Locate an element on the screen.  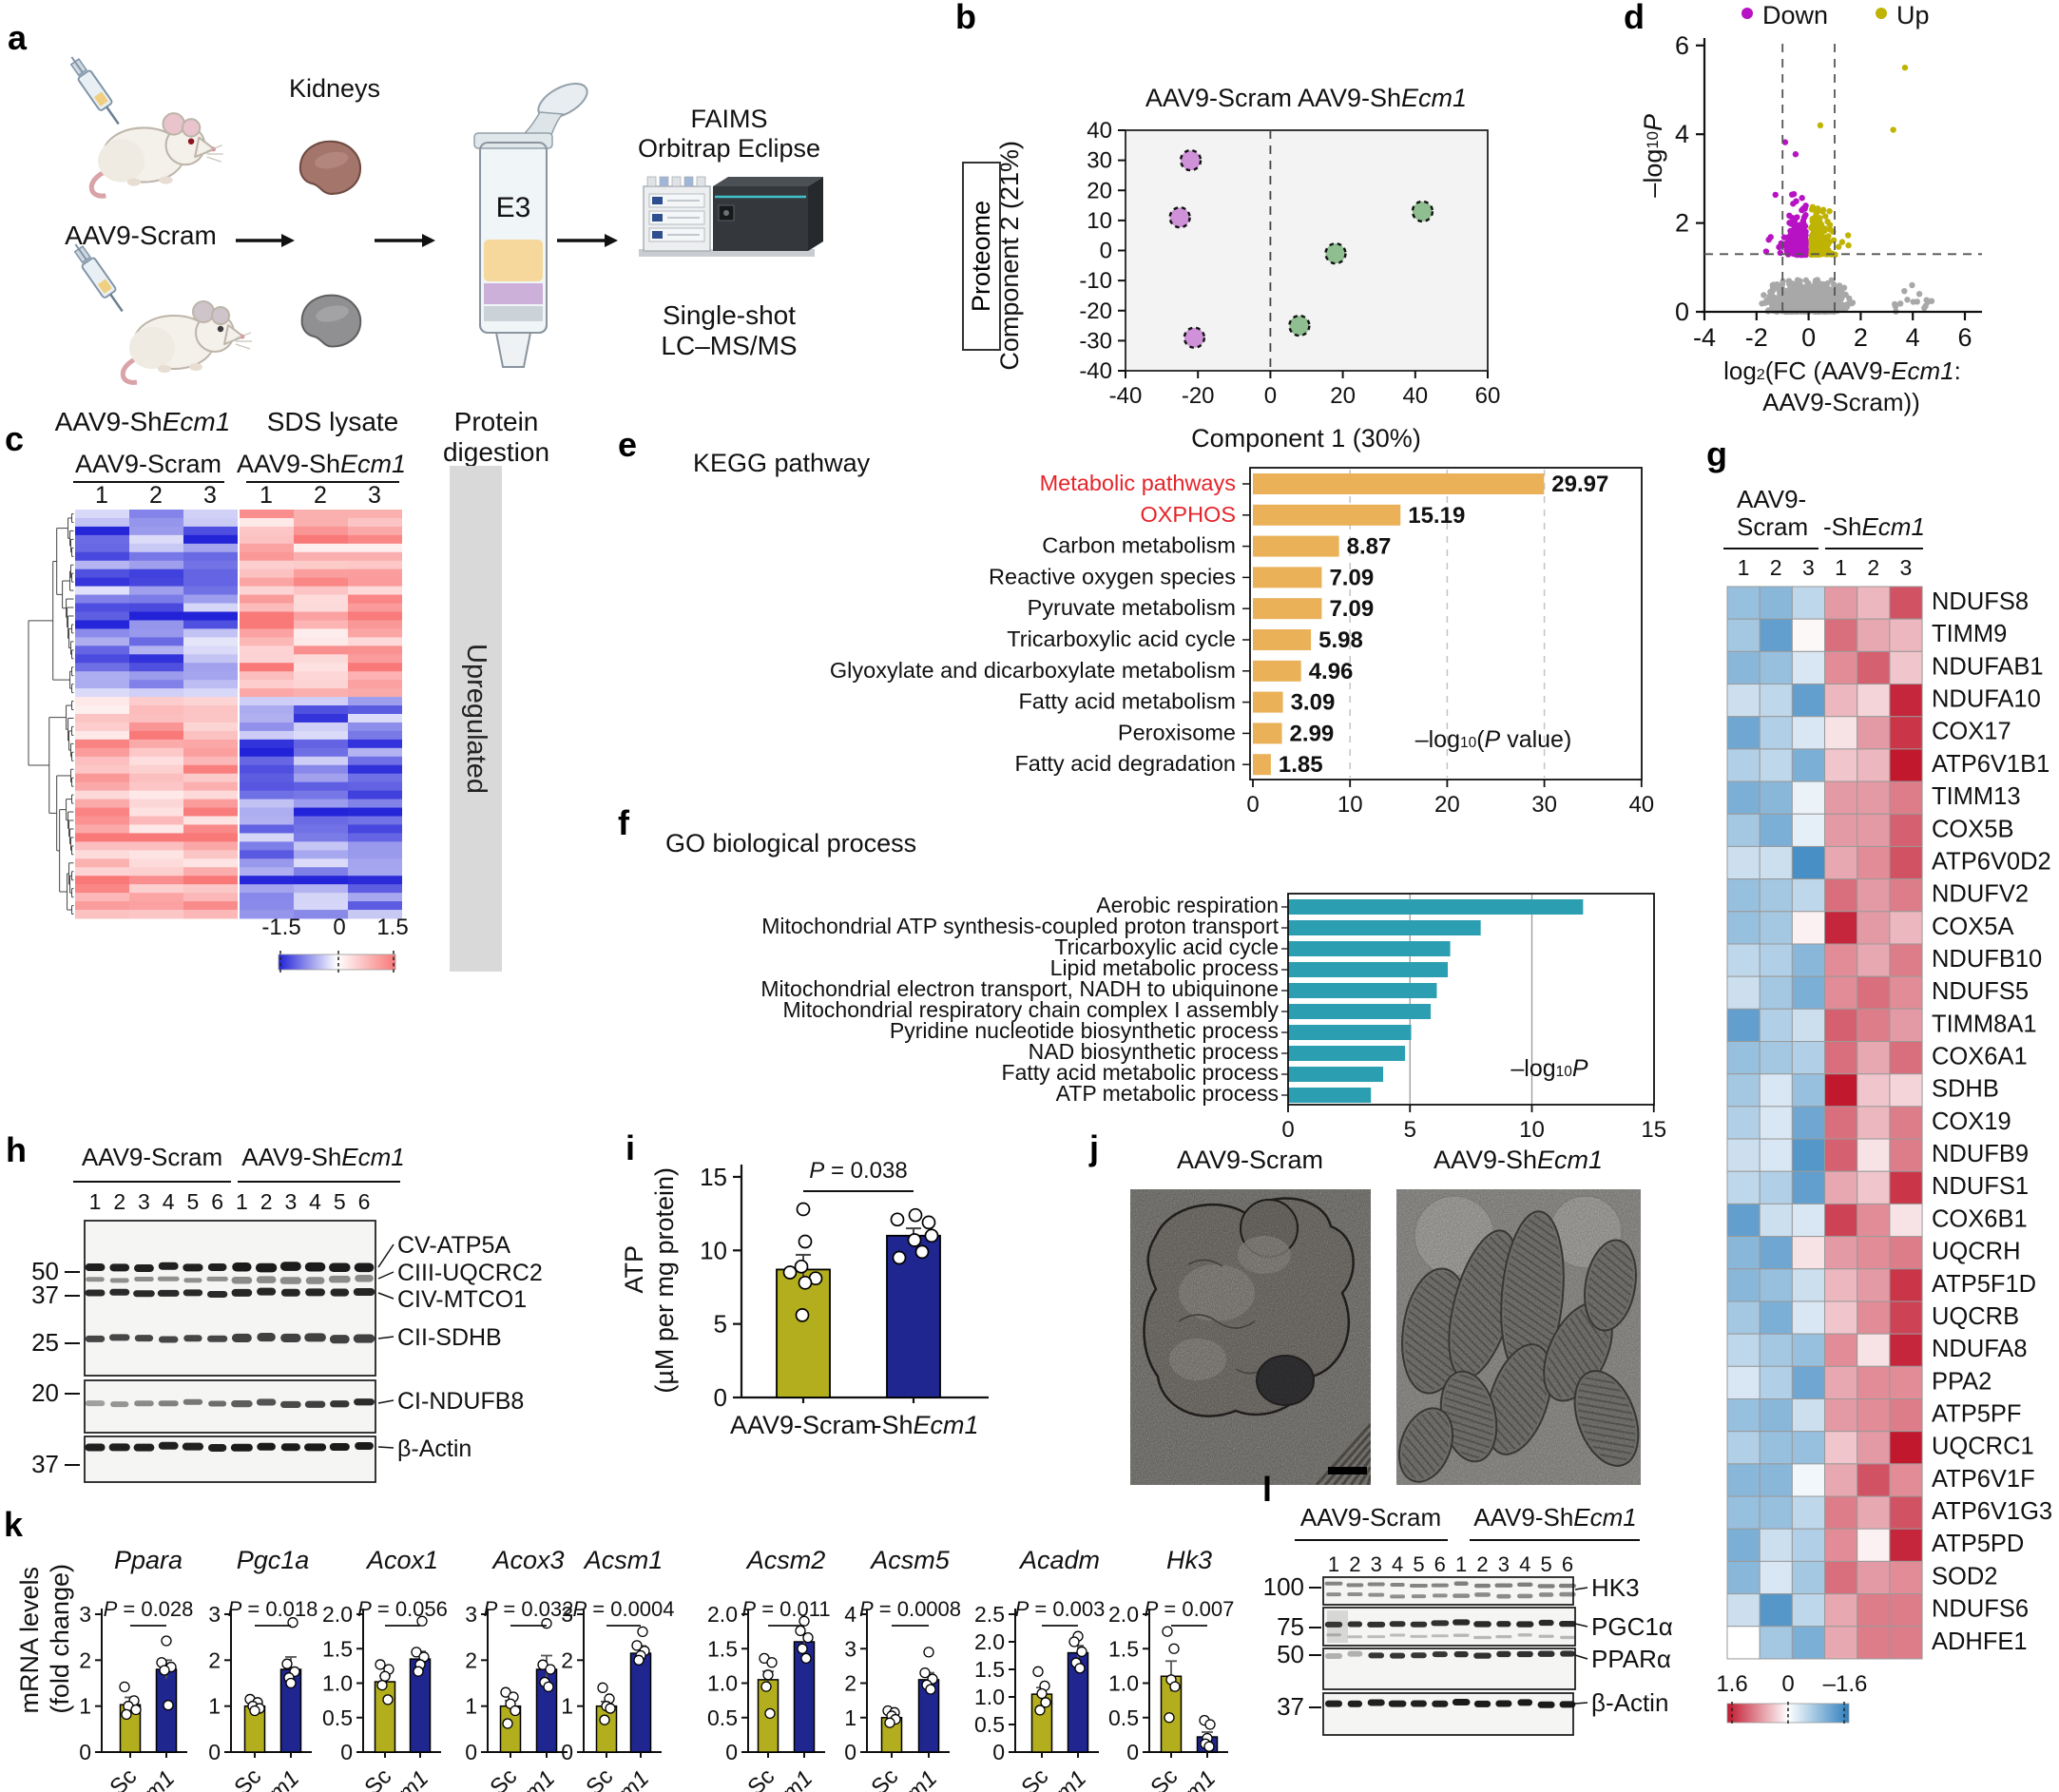
sds-lysate-label: SDS lysate is located at coordinates (332, 421).